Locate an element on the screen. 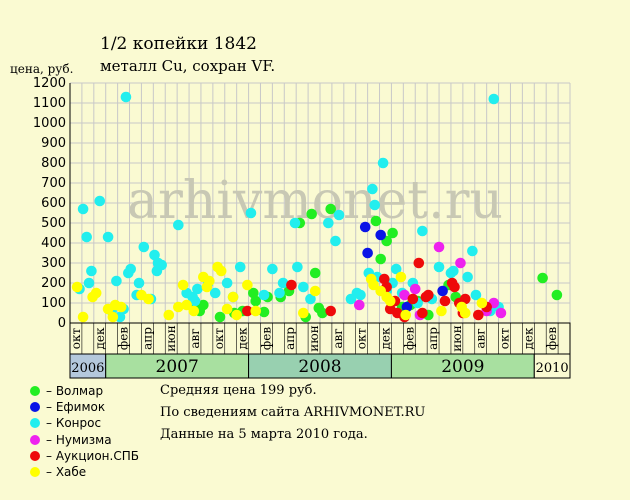 The width and height of the screenshot is (630, 500). data-source: По сведениям сайта ARHIVMONET.RU is located at coordinates (293, 412).